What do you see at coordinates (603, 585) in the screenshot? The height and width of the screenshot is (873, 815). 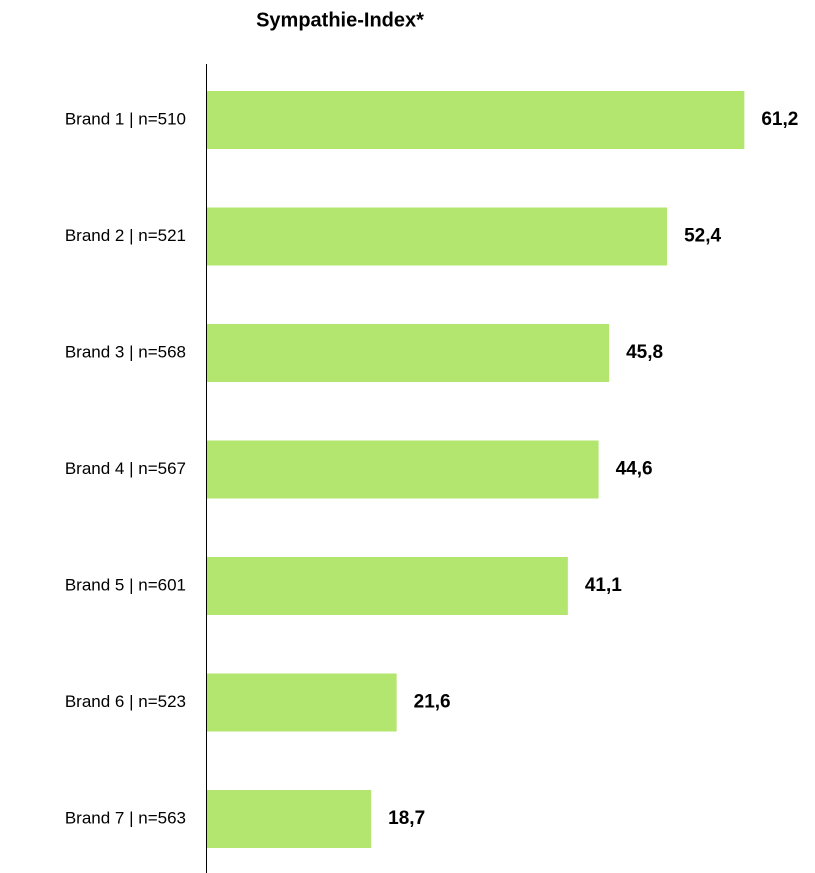 I see `value-label: 41,1` at bounding box center [603, 585].